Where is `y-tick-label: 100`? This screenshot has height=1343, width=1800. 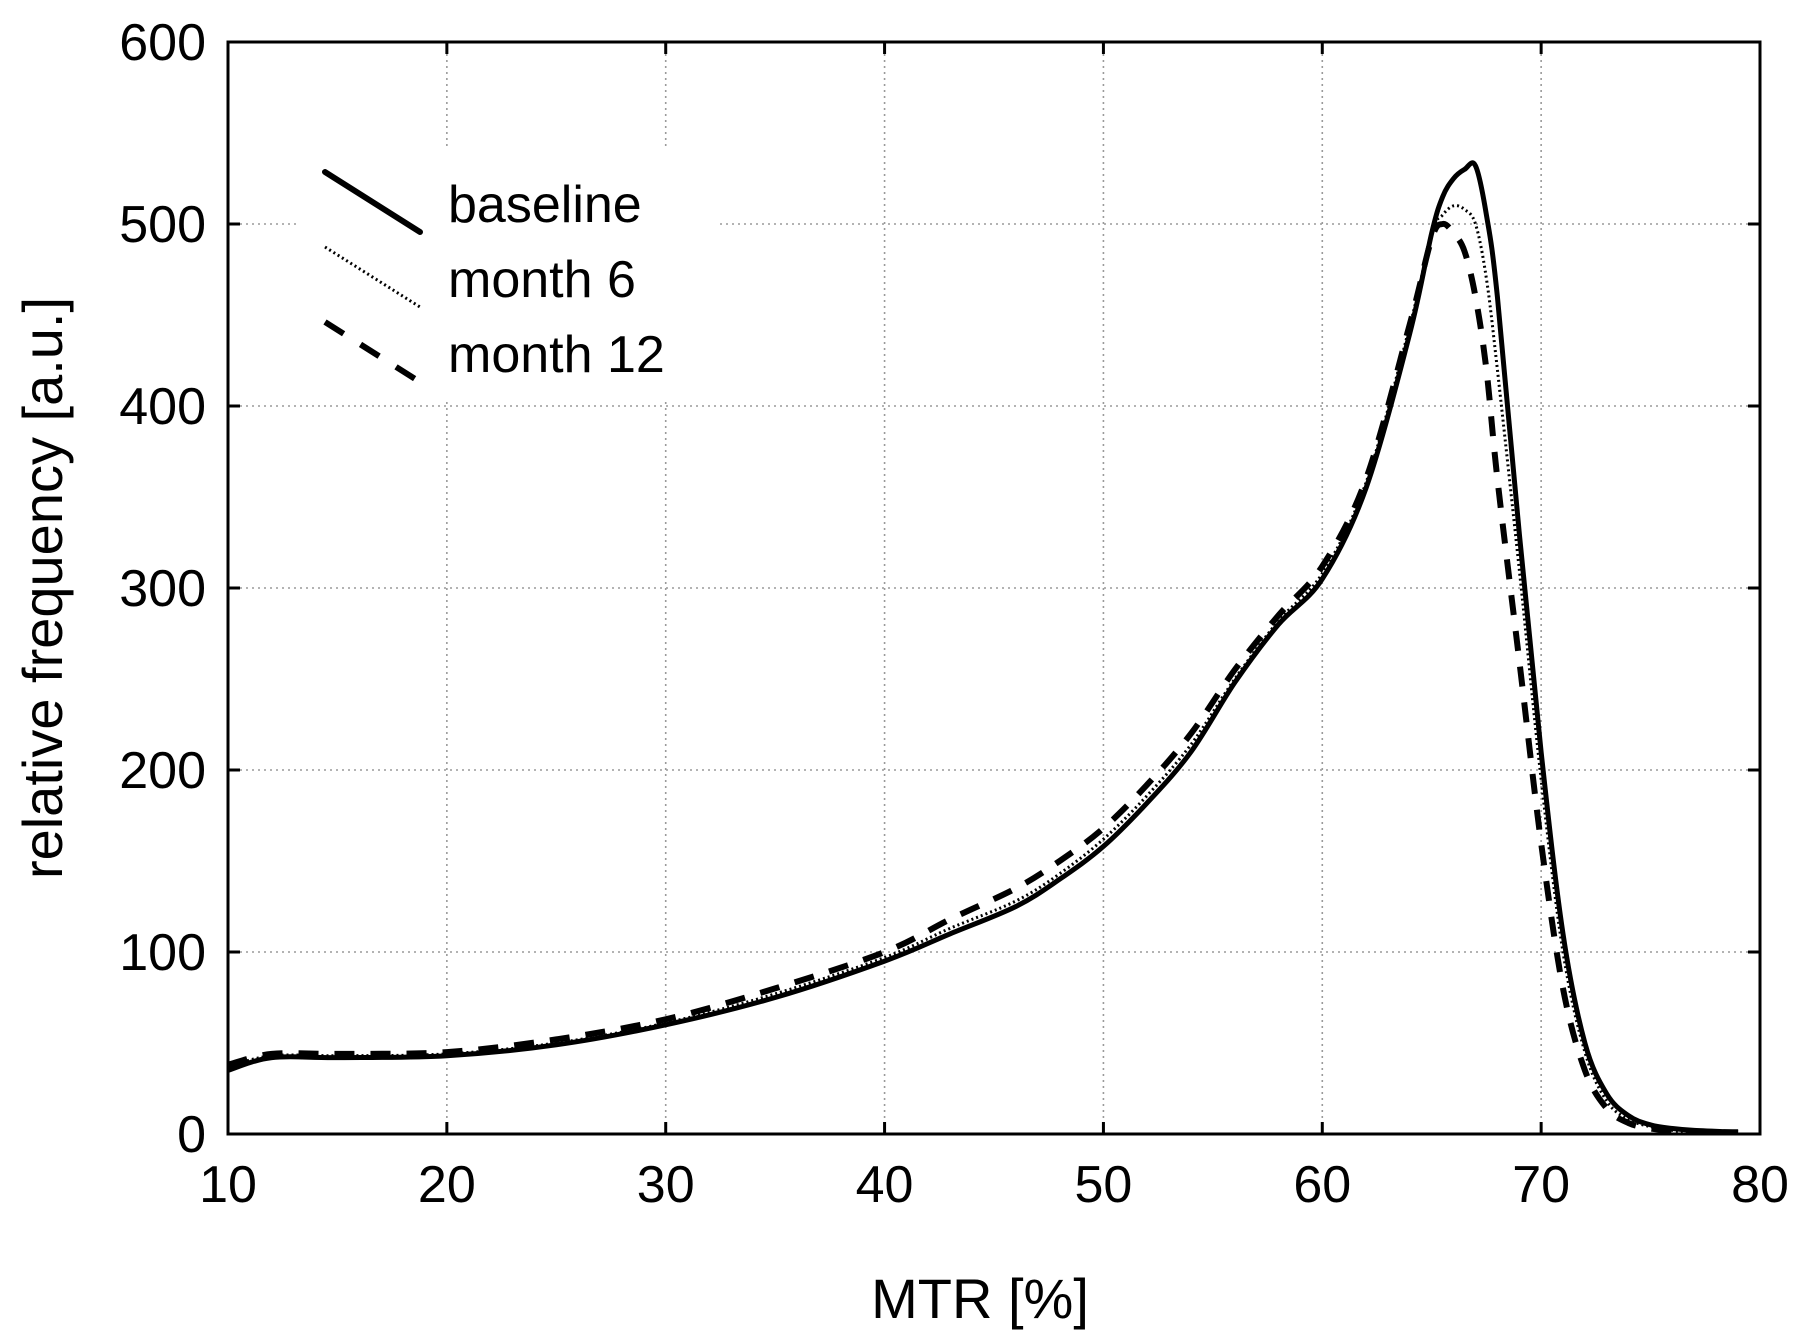
y-tick-label: 100 is located at coordinates (162, 953).